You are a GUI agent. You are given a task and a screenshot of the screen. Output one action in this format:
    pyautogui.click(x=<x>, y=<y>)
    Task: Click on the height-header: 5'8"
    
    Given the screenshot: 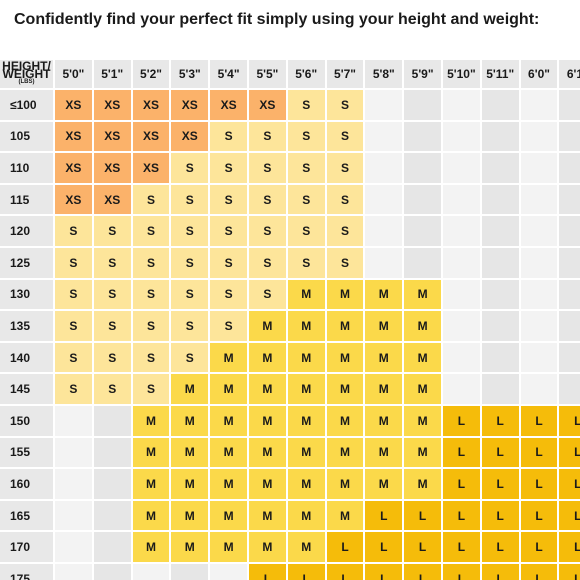 What is the action you would take?
    pyautogui.click(x=384, y=74)
    